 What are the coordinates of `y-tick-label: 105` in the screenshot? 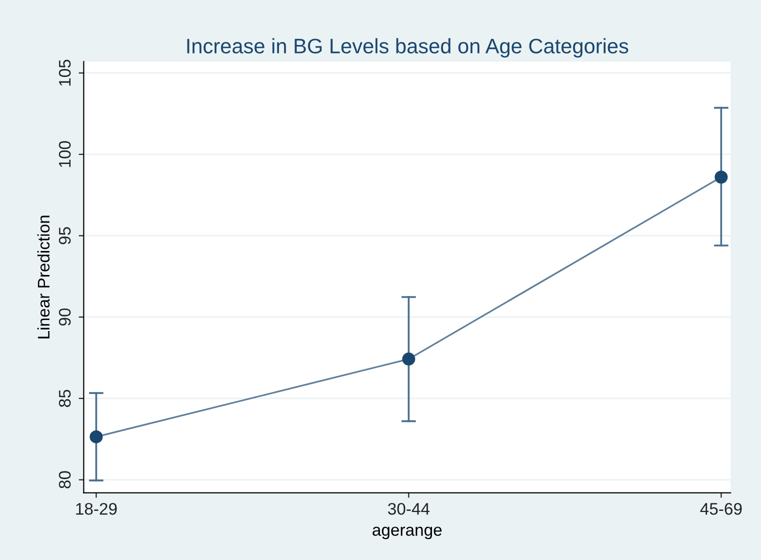 It's located at (64, 73).